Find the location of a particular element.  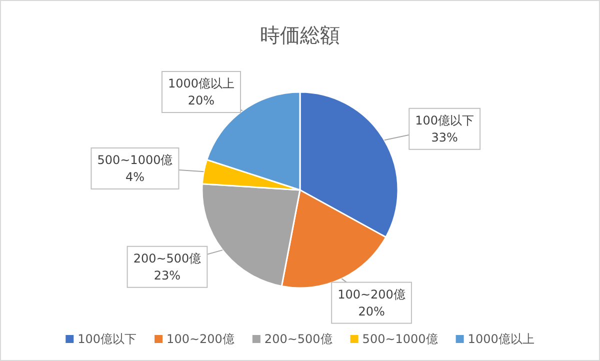

slice-label: 200~500億 is located at coordinates (167, 258).